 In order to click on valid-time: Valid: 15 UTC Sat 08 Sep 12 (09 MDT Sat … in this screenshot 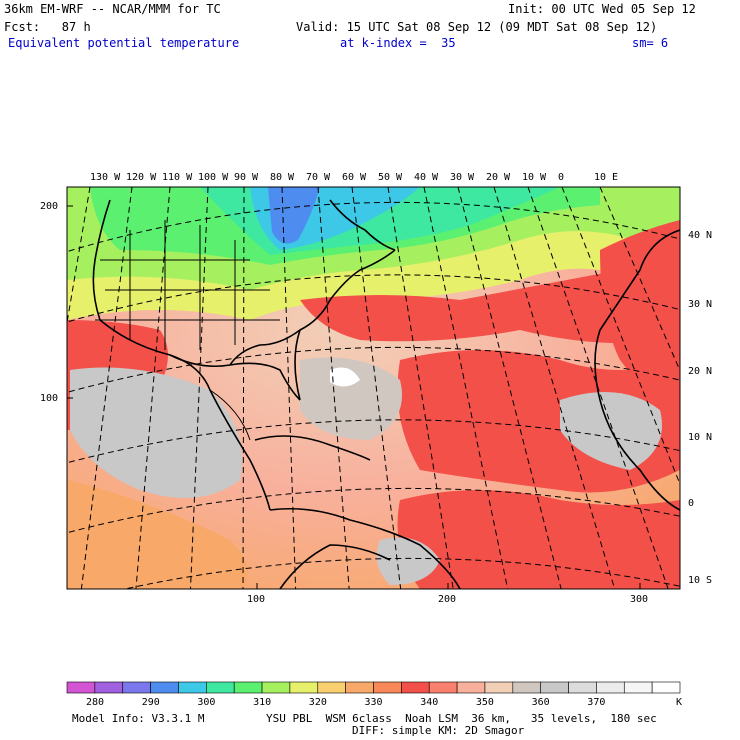, I will do `click(477, 27)`.